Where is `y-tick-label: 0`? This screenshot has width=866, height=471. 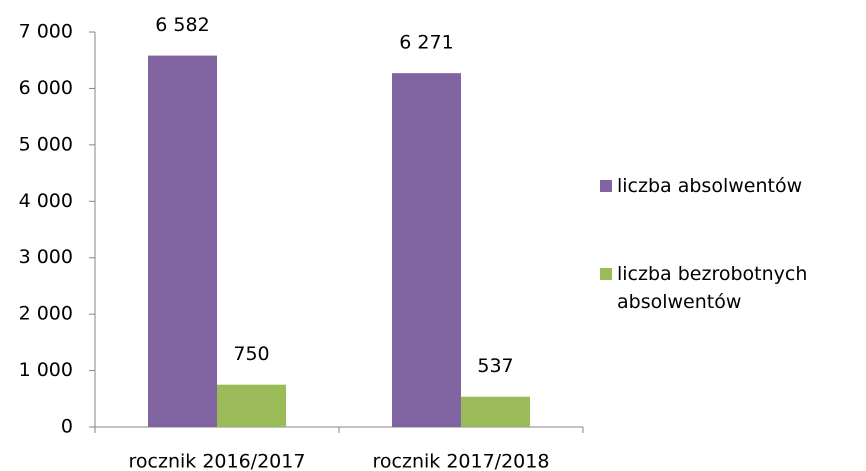
y-tick-label: 0 is located at coordinates (67, 427).